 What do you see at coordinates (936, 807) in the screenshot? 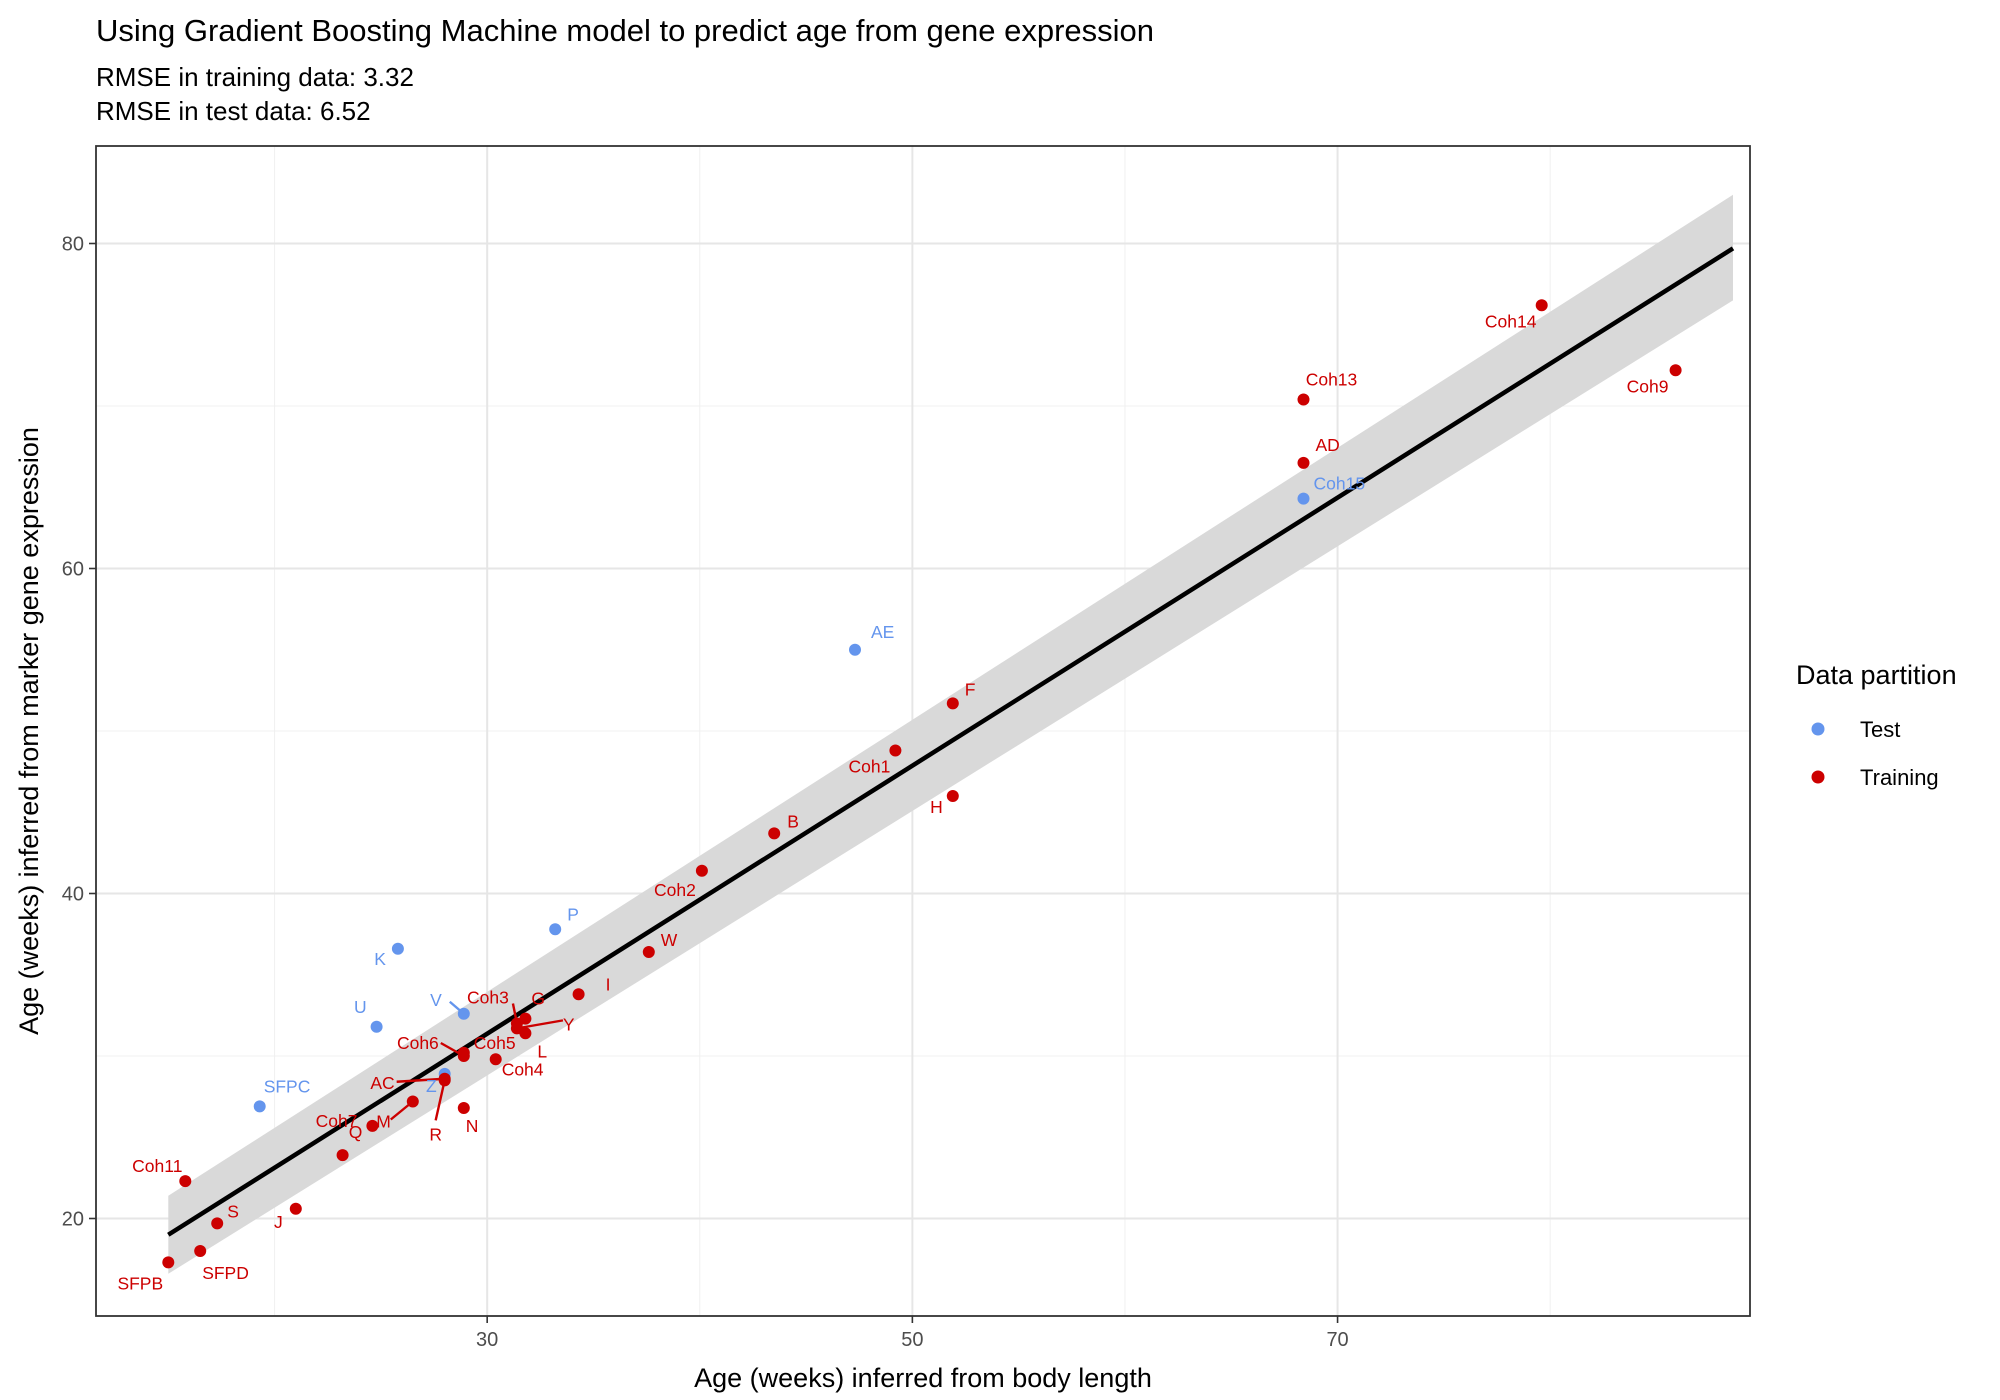
I see `point-label-h: H` at bounding box center [936, 807].